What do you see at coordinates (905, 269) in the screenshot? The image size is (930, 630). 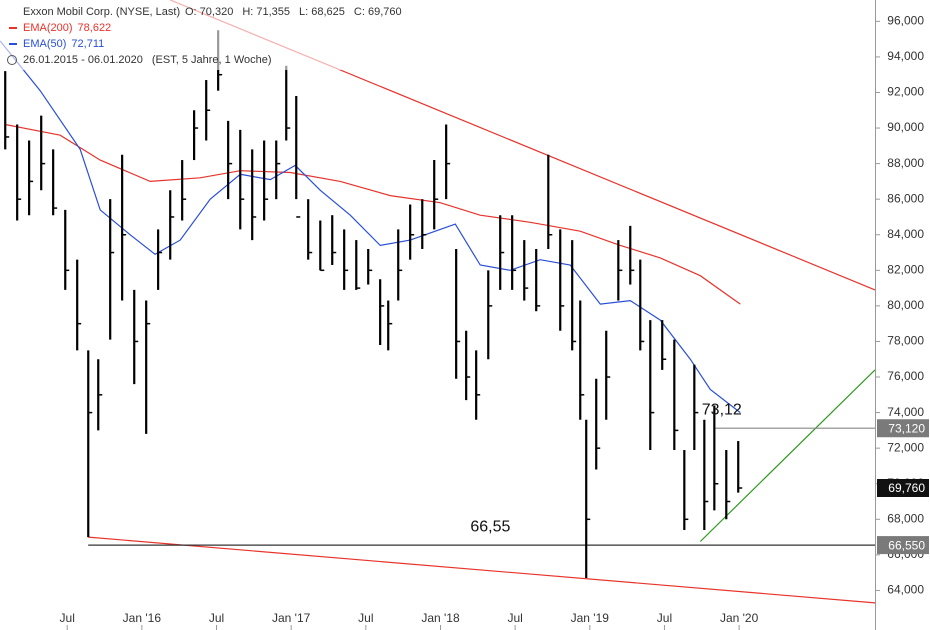 I see `y-tick-label: 82,000` at bounding box center [905, 269].